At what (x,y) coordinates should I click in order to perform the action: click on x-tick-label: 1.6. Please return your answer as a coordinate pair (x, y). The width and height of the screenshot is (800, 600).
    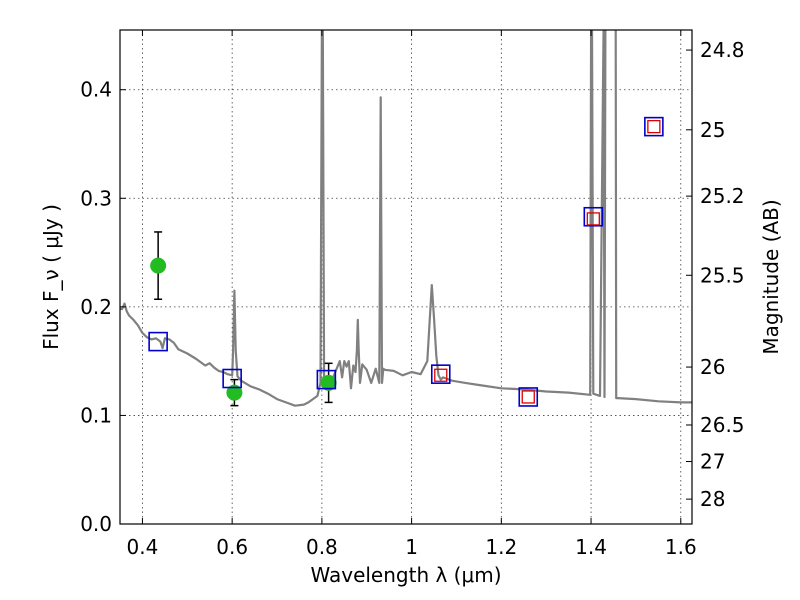
    Looking at the image, I should click on (681, 547).